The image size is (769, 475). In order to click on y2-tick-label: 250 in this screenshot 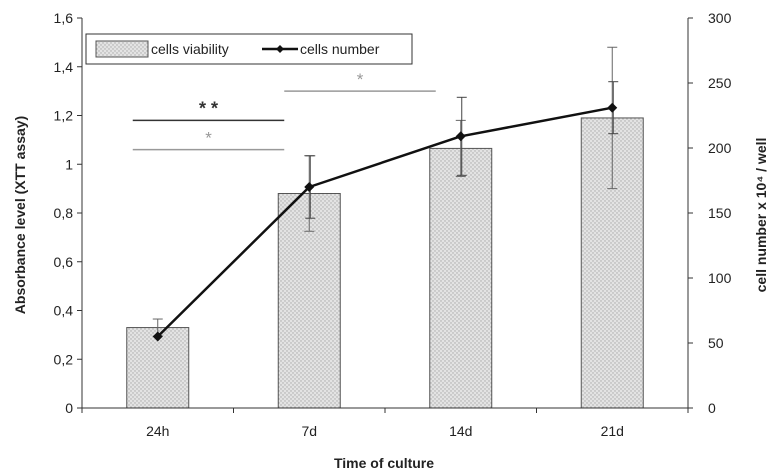, I will do `click(720, 83)`.